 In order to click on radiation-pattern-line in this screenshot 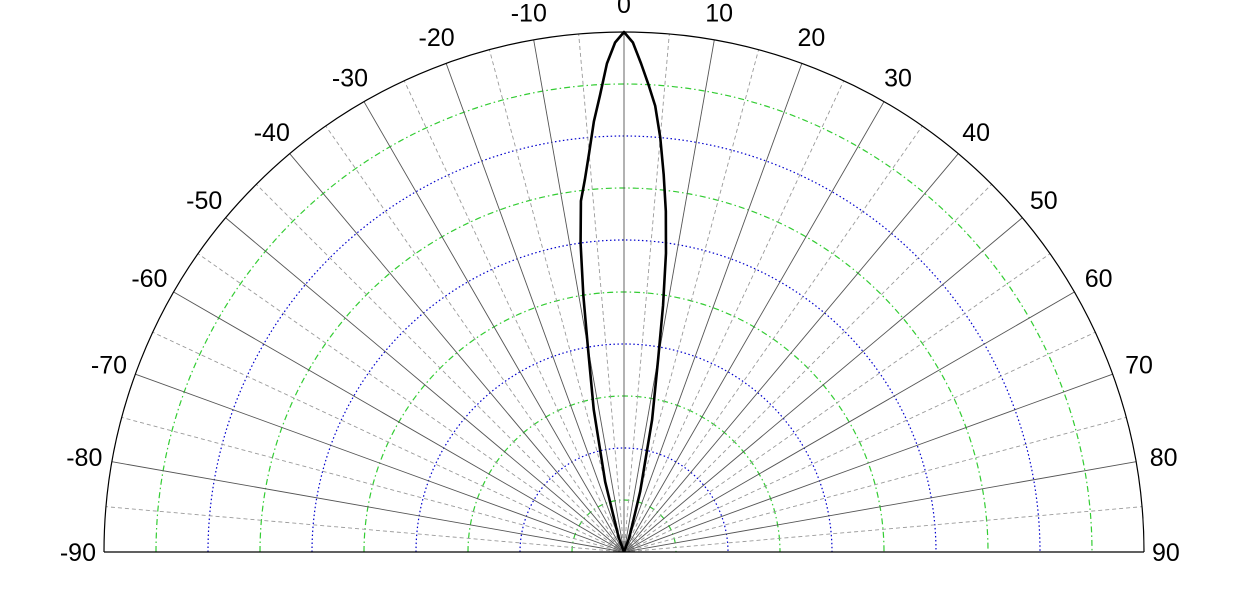, I will do `click(623, 291)`.